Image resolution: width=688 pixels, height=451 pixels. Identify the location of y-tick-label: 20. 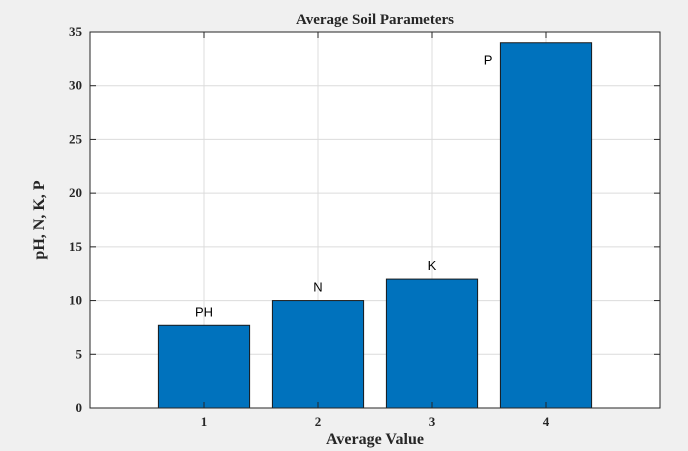
(75, 192).